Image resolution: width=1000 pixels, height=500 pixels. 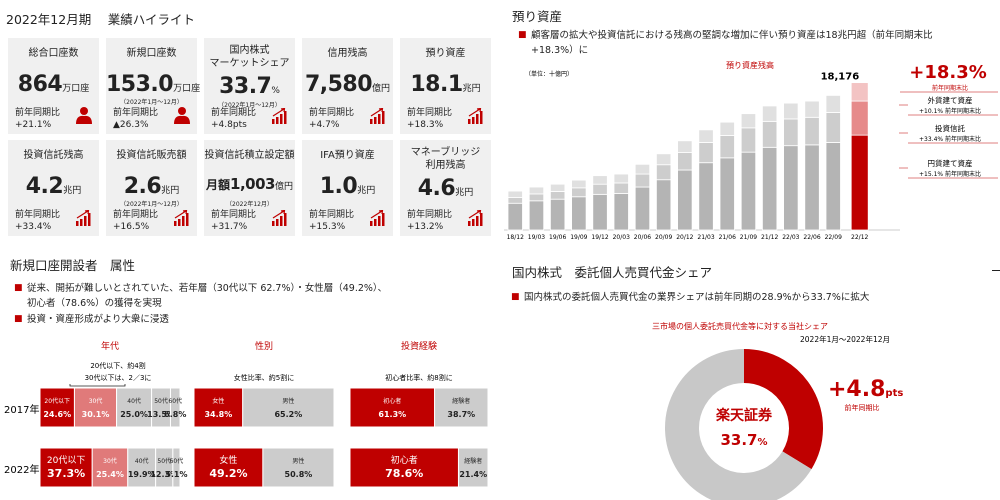 I want to click on data-label: 5.1%, so click(x=176, y=474).